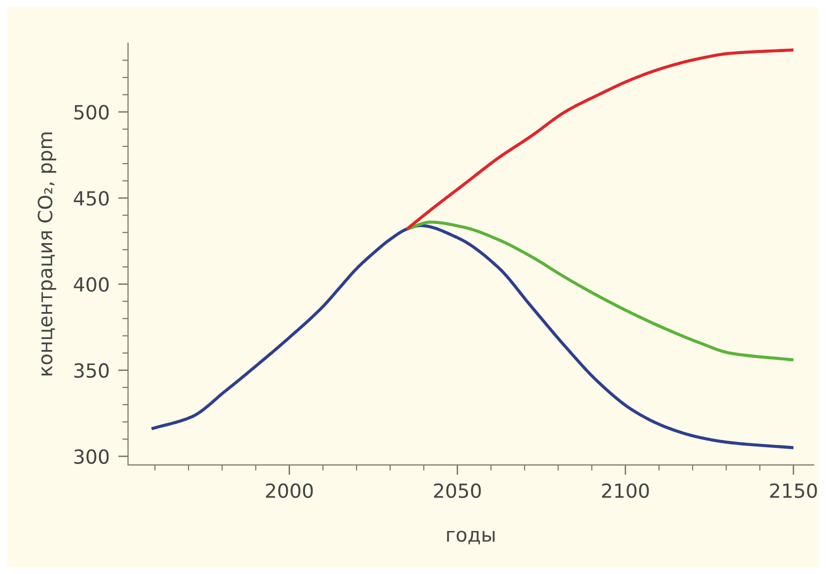 The image size is (826, 574). What do you see at coordinates (91, 456) in the screenshot?
I see `y-tick-label: 300` at bounding box center [91, 456].